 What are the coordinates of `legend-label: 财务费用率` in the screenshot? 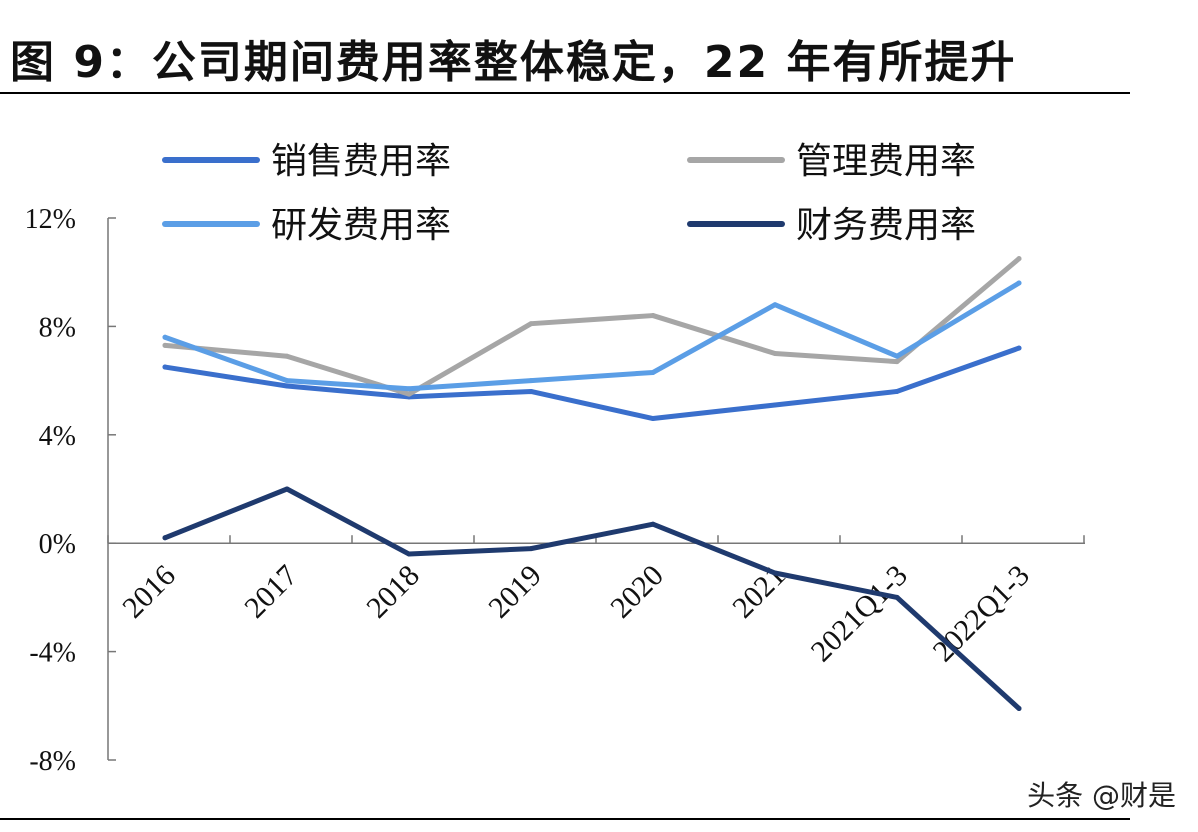 It's located at (886, 225).